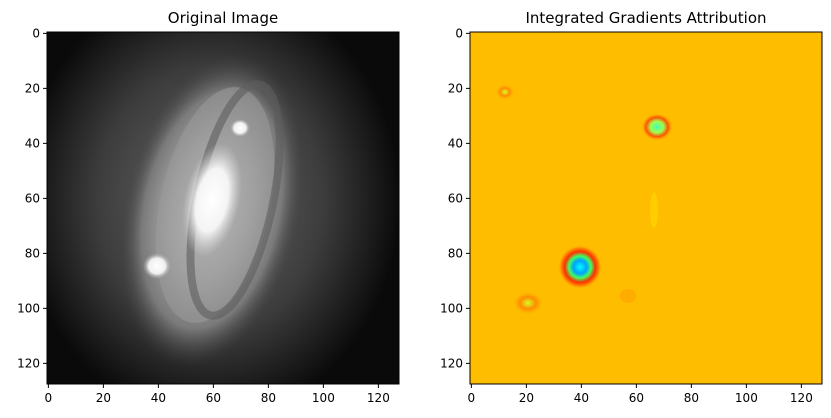 Image resolution: width=831 pixels, height=418 pixels. I want to click on strong-attribution-spot, so click(580, 267).